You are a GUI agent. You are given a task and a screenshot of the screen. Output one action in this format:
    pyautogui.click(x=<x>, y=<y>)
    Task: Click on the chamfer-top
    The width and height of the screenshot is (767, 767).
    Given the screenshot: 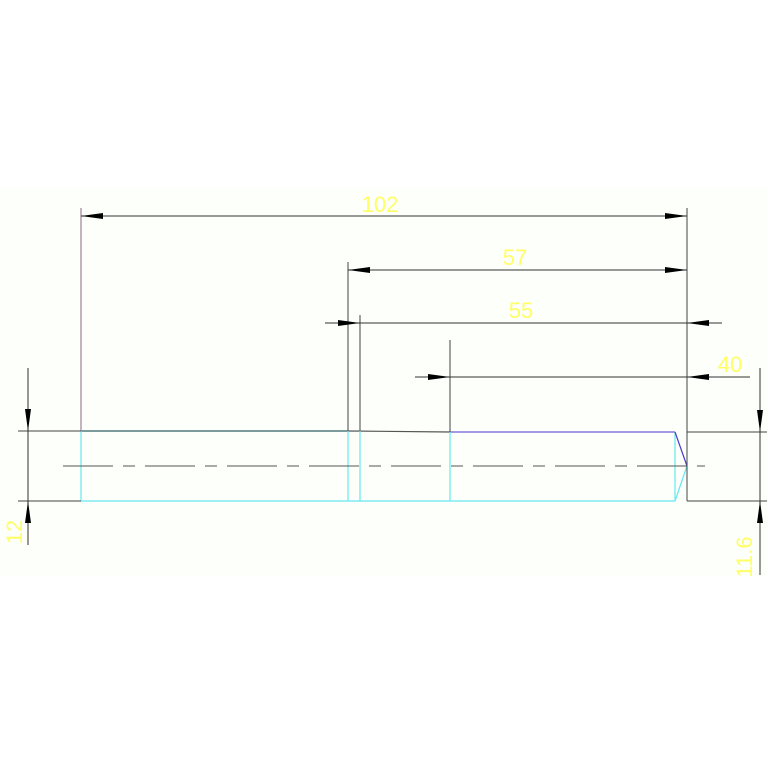 What is the action you would take?
    pyautogui.click(x=681, y=449)
    